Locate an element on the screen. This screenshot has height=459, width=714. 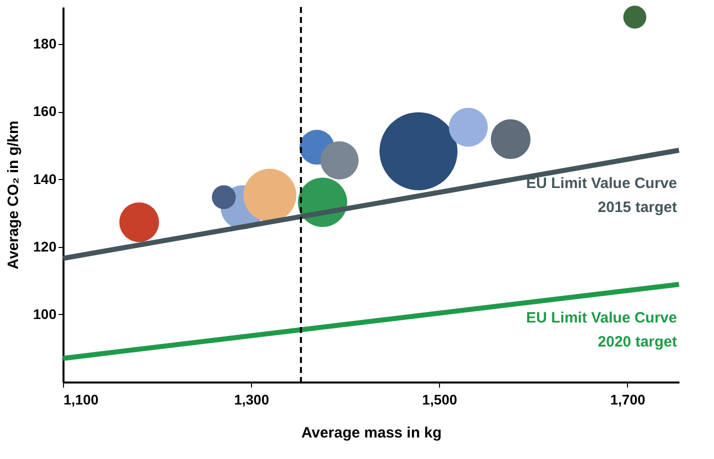
x-tick-label: 1,100 is located at coordinates (81, 400).